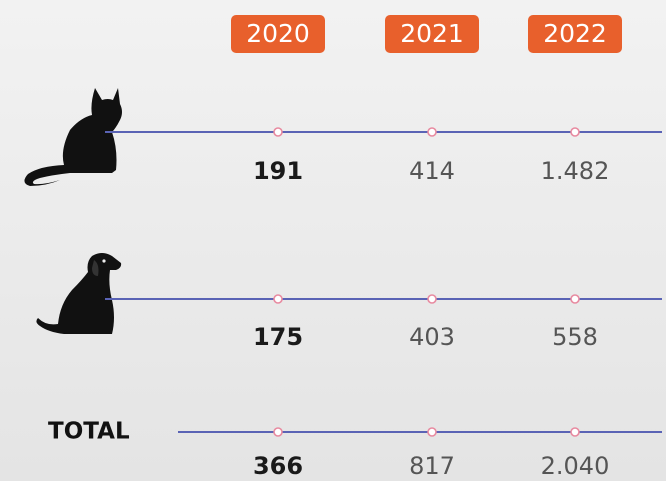  I want to click on year-label: 2021, so click(432, 33).